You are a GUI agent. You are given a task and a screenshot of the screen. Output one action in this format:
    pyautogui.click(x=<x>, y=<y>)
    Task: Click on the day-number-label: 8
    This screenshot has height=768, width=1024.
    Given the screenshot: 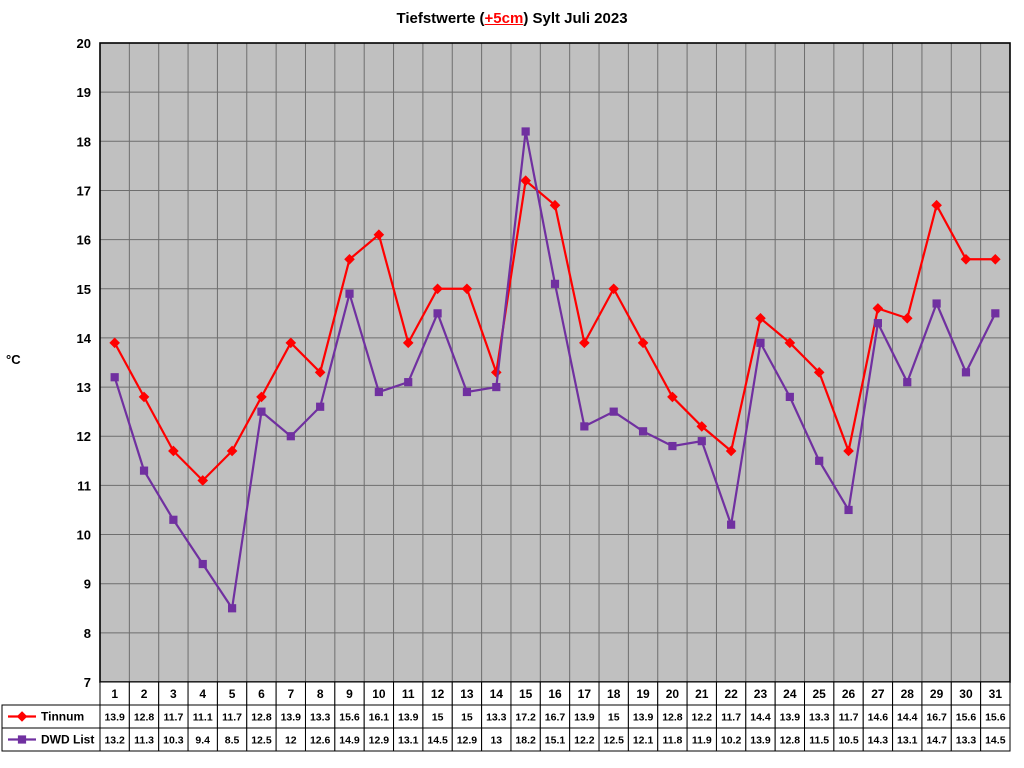 What is the action you would take?
    pyautogui.click(x=320, y=694)
    